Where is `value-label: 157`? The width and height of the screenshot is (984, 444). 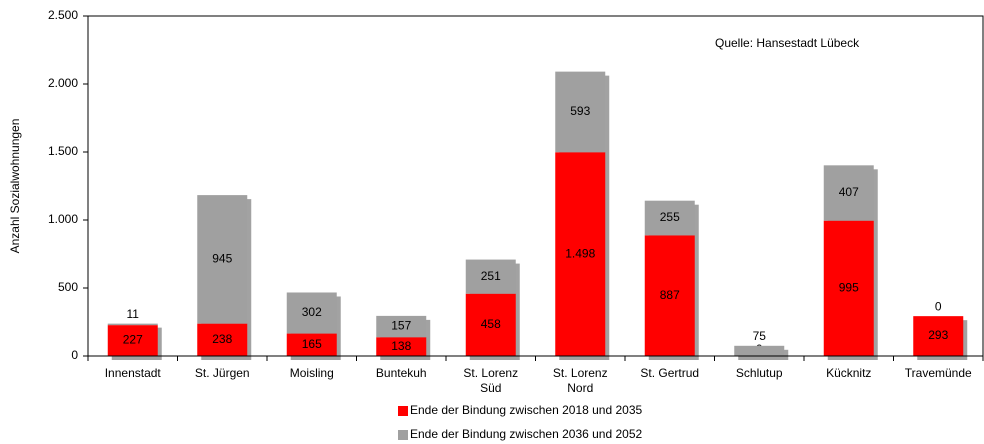
value-label: 157 is located at coordinates (401, 326).